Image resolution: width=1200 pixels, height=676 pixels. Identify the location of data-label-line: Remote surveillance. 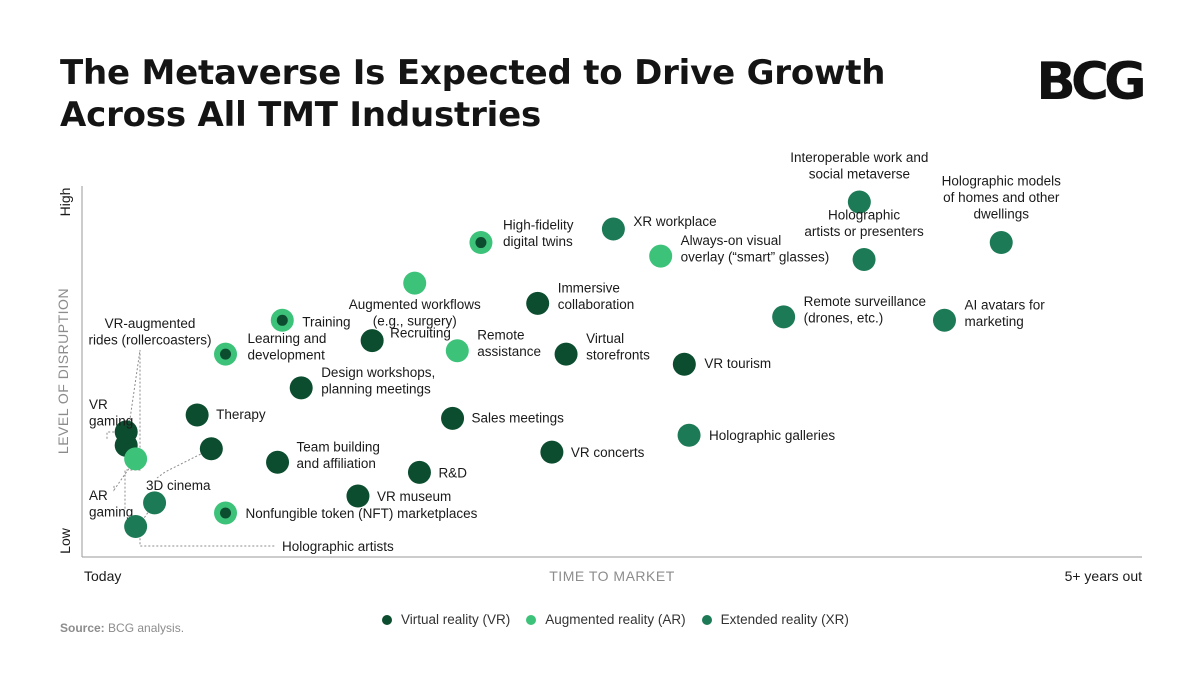
(865, 301).